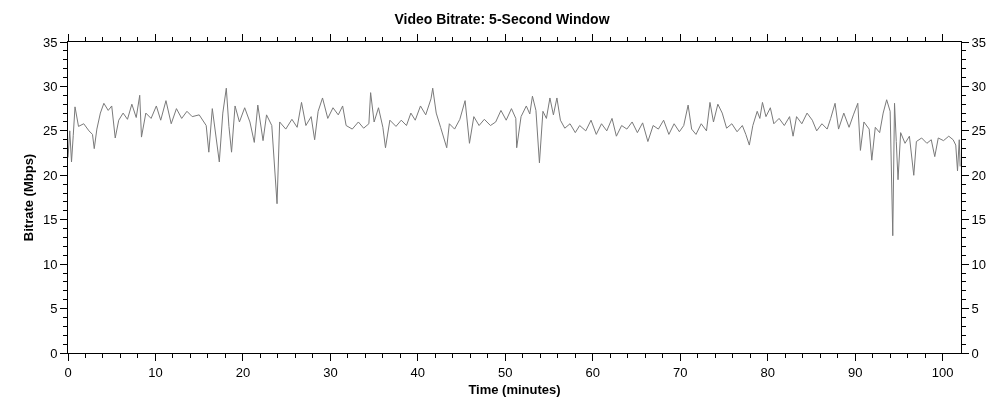 This screenshot has height=420, width=1004. What do you see at coordinates (979, 42) in the screenshot?
I see `y2-tick-label: 35` at bounding box center [979, 42].